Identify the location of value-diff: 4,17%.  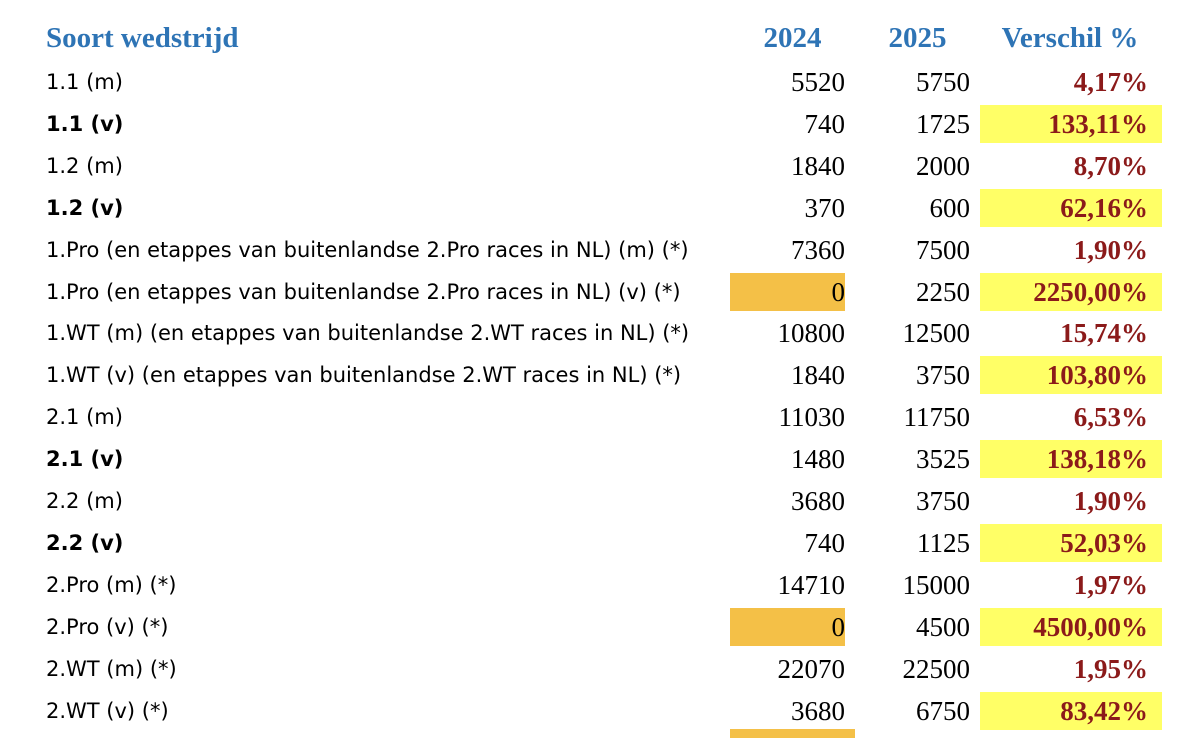
(1110, 82).